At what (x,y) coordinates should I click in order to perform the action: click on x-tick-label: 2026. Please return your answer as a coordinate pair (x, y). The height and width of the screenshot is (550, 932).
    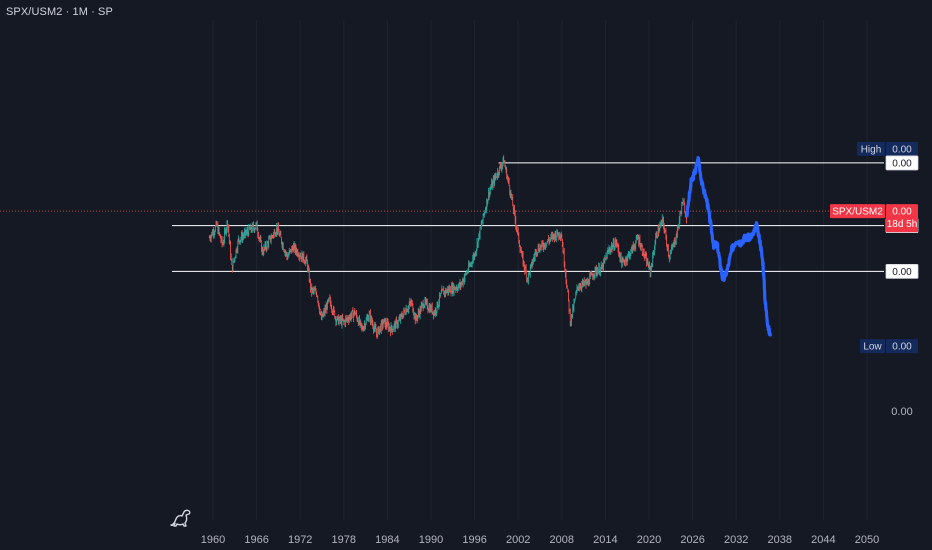
    Looking at the image, I should click on (692, 540).